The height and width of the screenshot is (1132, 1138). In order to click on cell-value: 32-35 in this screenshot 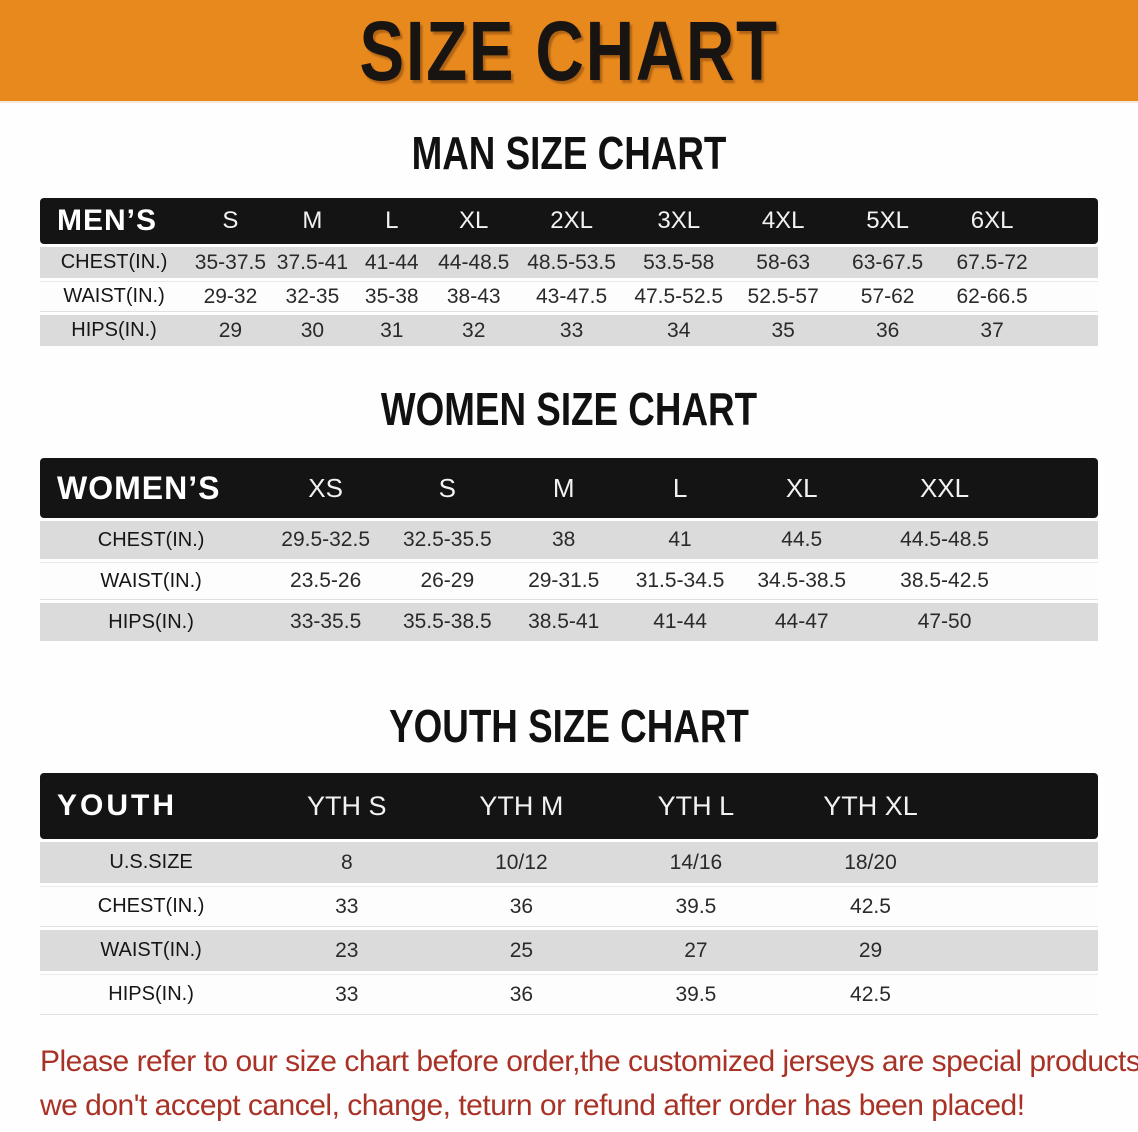, I will do `click(312, 296)`.